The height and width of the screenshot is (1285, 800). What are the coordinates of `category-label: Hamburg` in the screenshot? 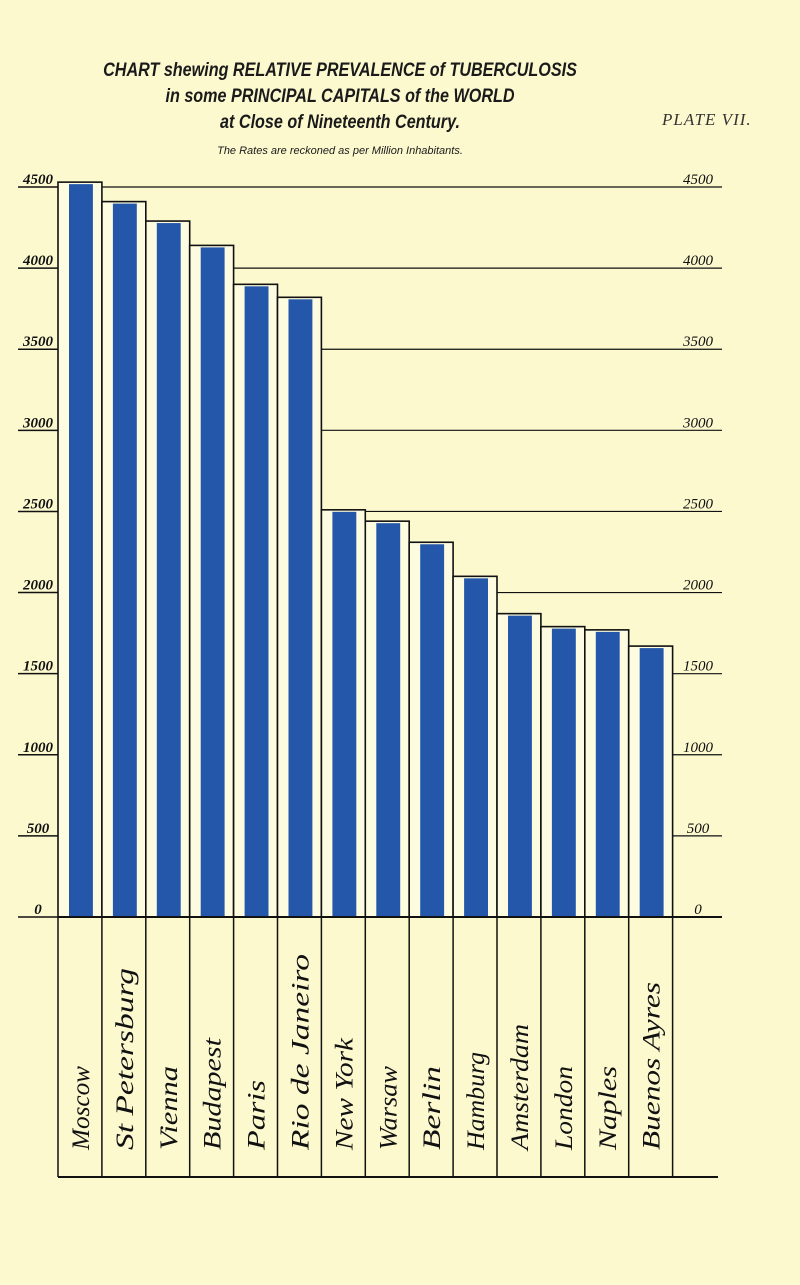 It's located at (476, 1101).